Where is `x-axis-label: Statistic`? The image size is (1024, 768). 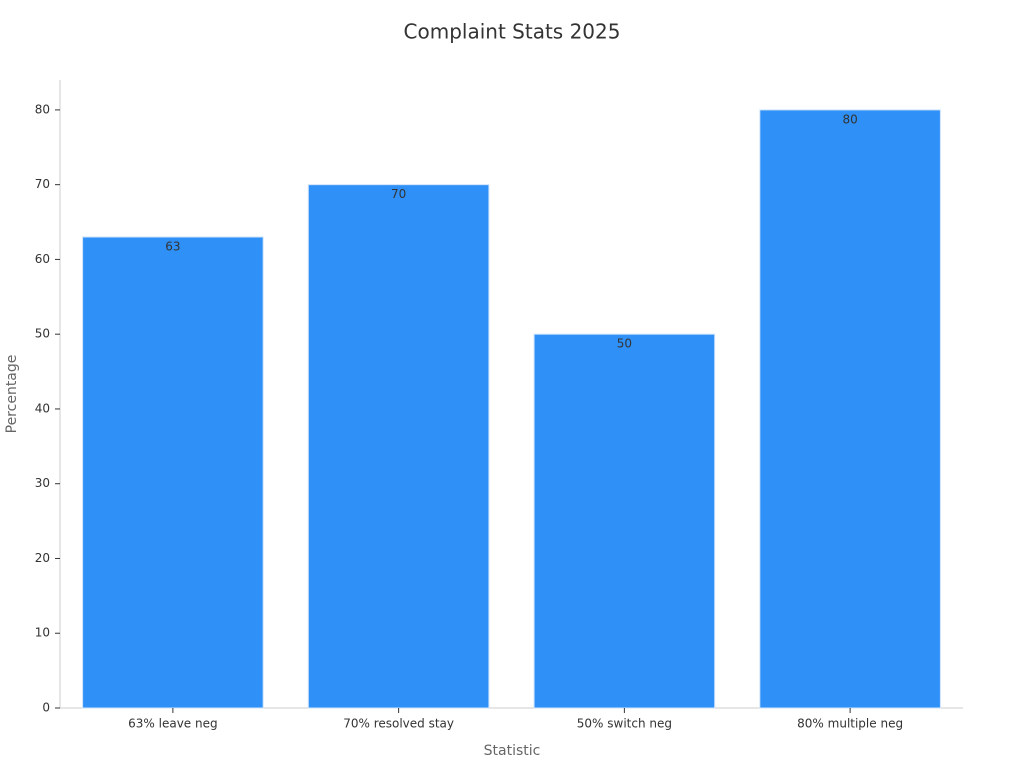 x-axis-label: Statistic is located at coordinates (512, 751).